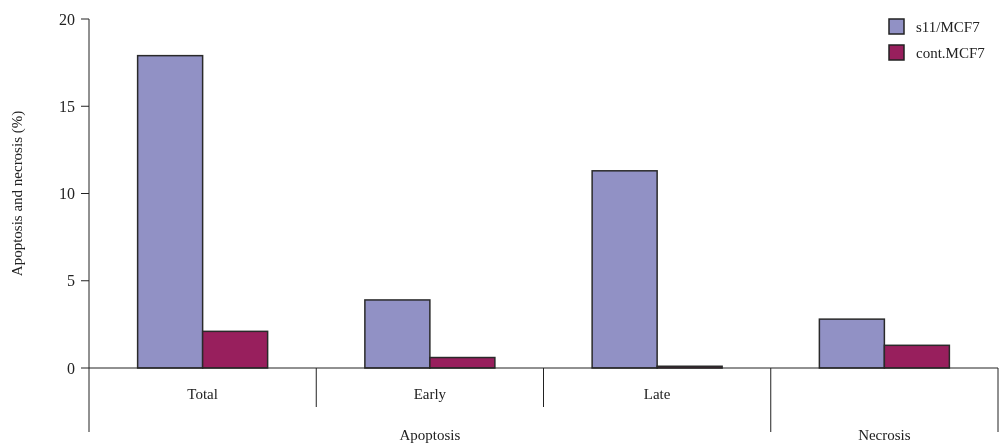  I want to click on y-tick-label: 0, so click(71, 368).